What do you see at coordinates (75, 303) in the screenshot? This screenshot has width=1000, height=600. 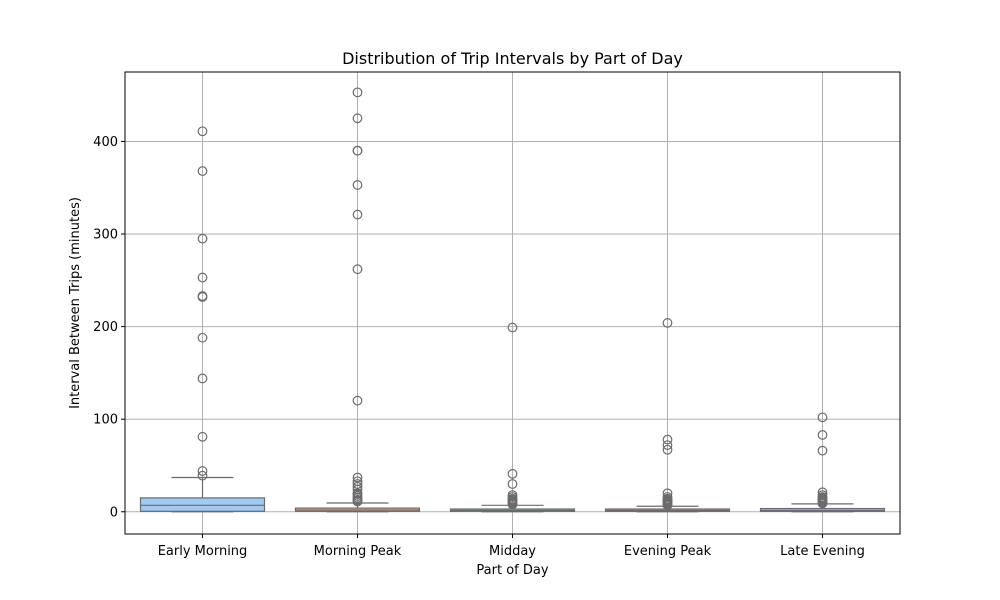 I see `y-axis-label: Interval Between Trips (minutes)` at bounding box center [75, 303].